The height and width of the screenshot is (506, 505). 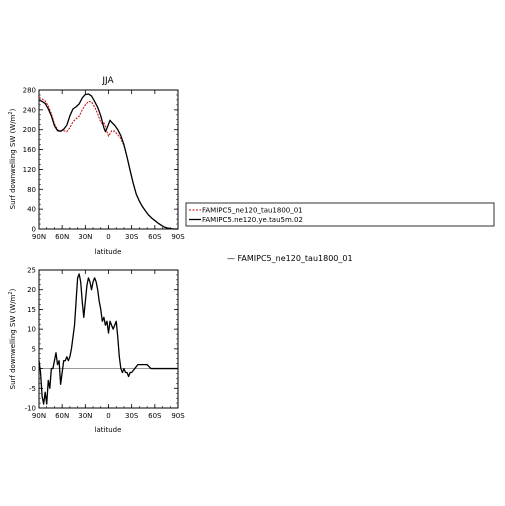 What do you see at coordinates (31, 310) in the screenshot?
I see `bottom-ytick-label: 15` at bounding box center [31, 310].